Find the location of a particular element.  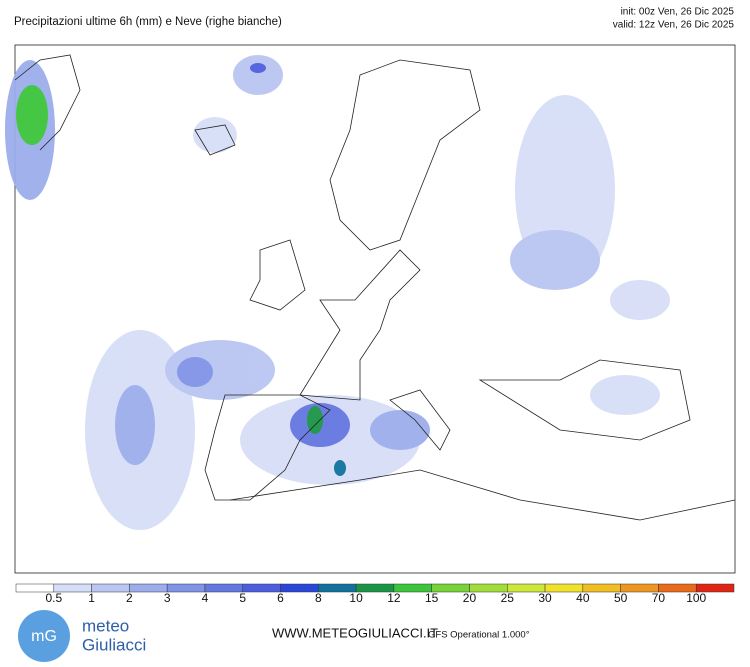

valid-time: valid: 12z Ven, 26 Dic 2025 is located at coordinates (674, 25).